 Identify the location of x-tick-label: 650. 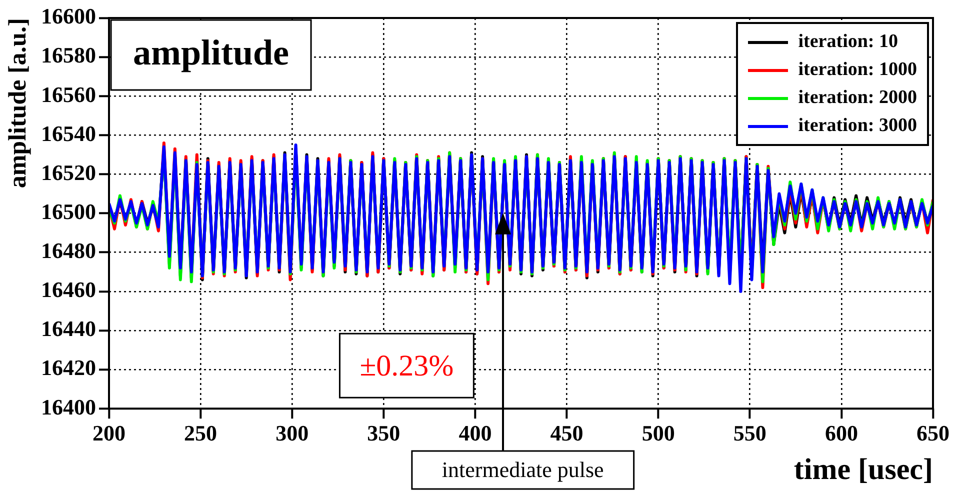
(933, 433).